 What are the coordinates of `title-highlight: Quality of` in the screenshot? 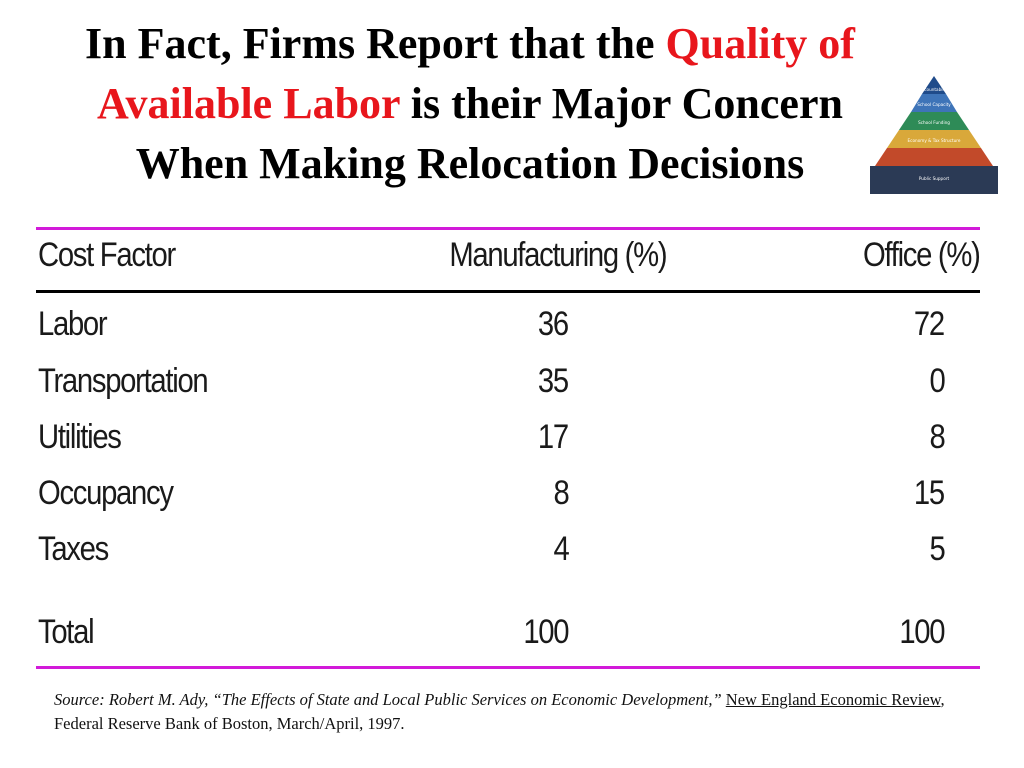 It's located at (760, 43).